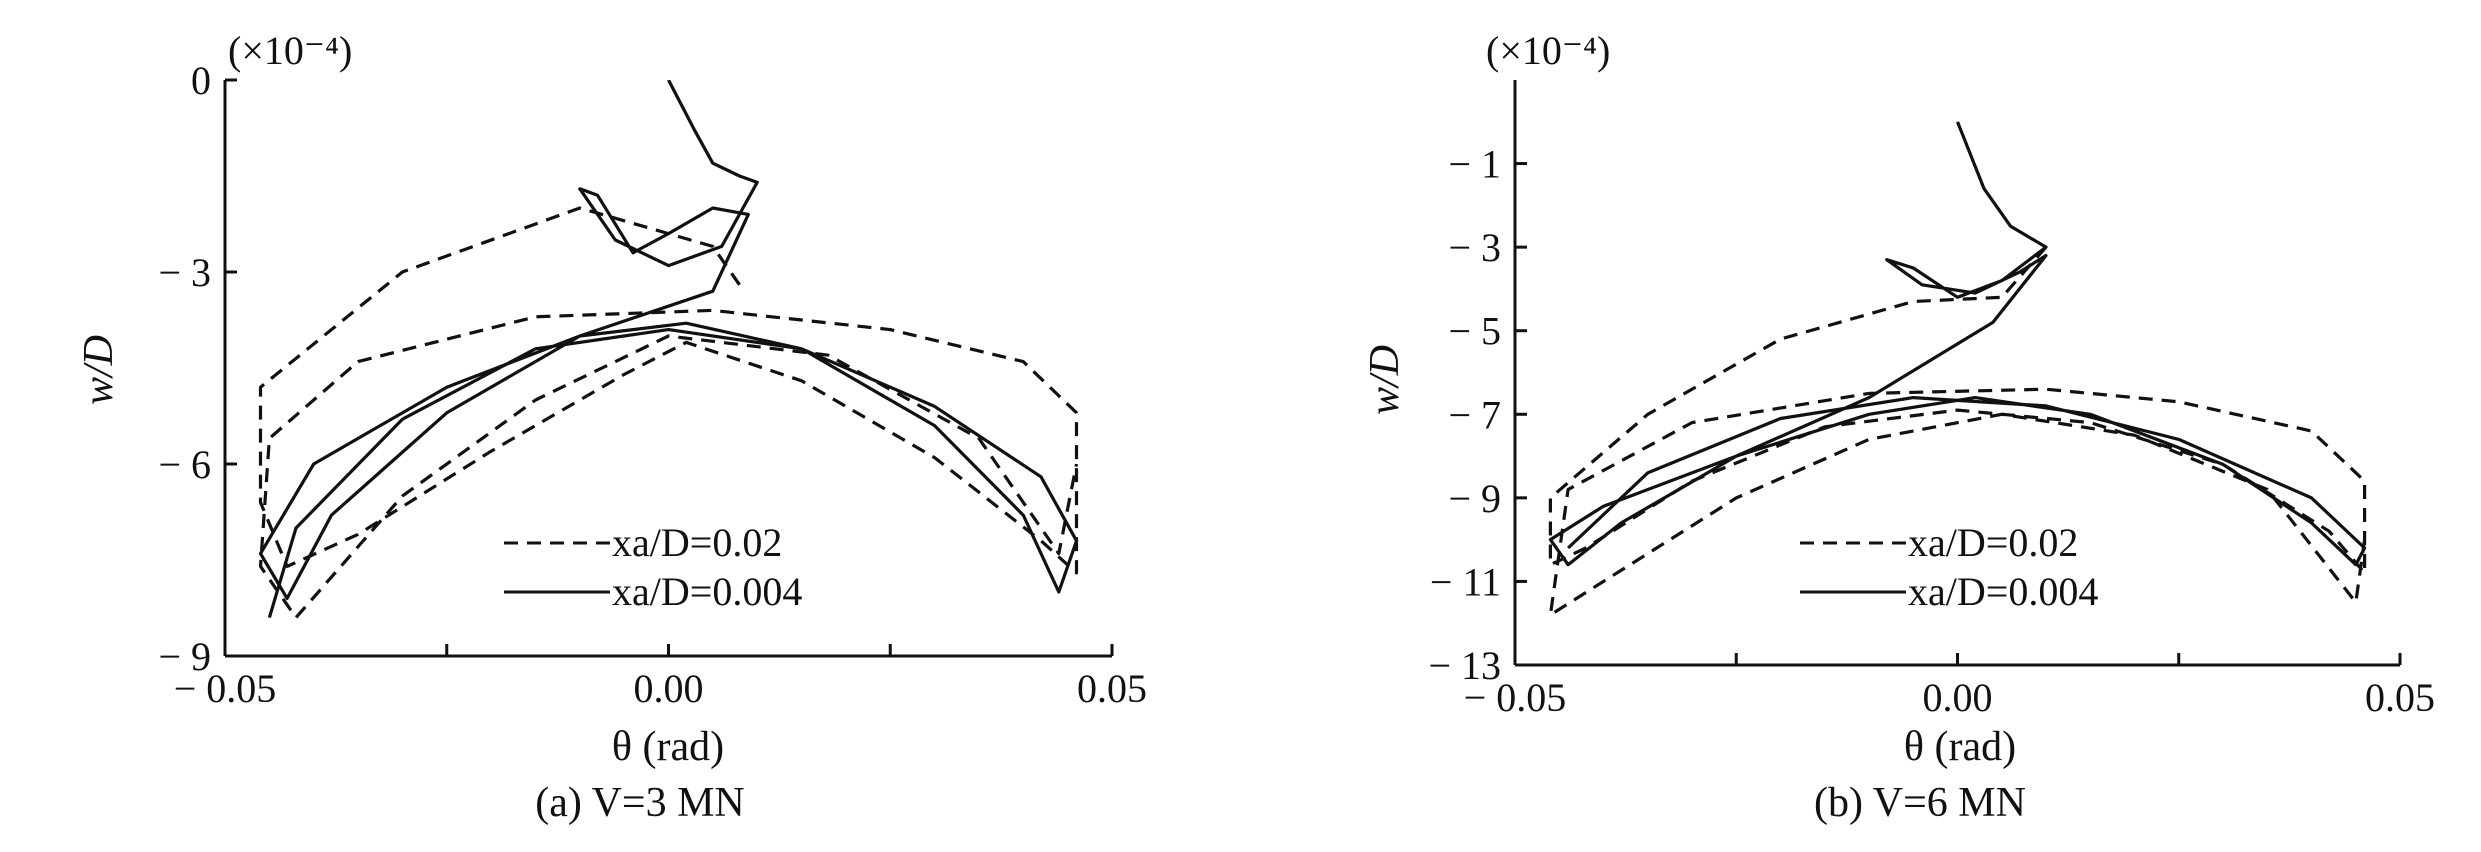 The image size is (2481, 852). Describe the element at coordinates (1960, 747) in the screenshot. I see `x-axis-label-b: θ (rad)` at that location.